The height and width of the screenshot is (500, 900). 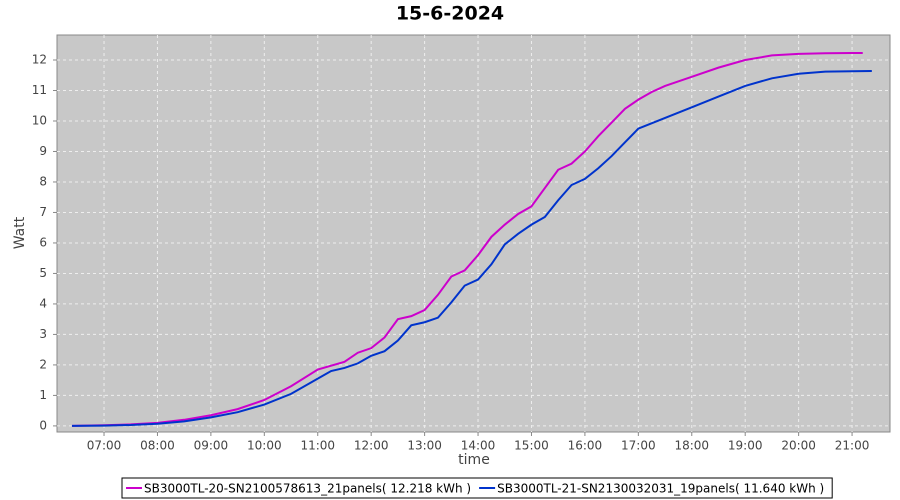 What do you see at coordinates (43, 303) in the screenshot?
I see `y-tick-label: 4` at bounding box center [43, 303].